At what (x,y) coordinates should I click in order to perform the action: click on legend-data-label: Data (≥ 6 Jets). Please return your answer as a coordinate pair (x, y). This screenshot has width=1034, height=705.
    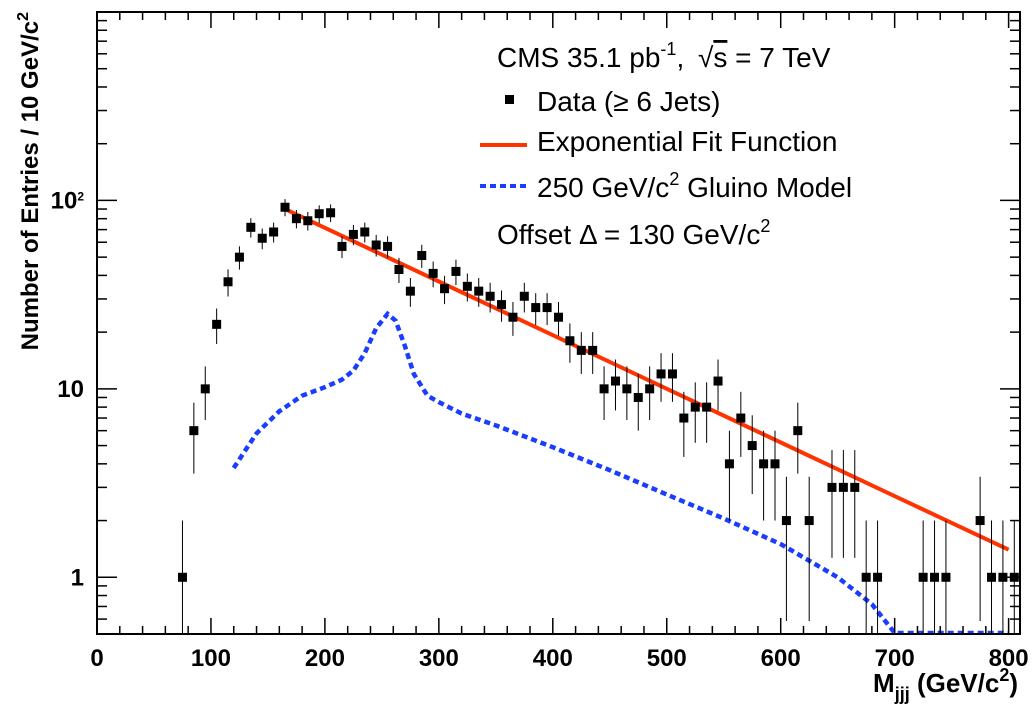
    Looking at the image, I should click on (628, 101).